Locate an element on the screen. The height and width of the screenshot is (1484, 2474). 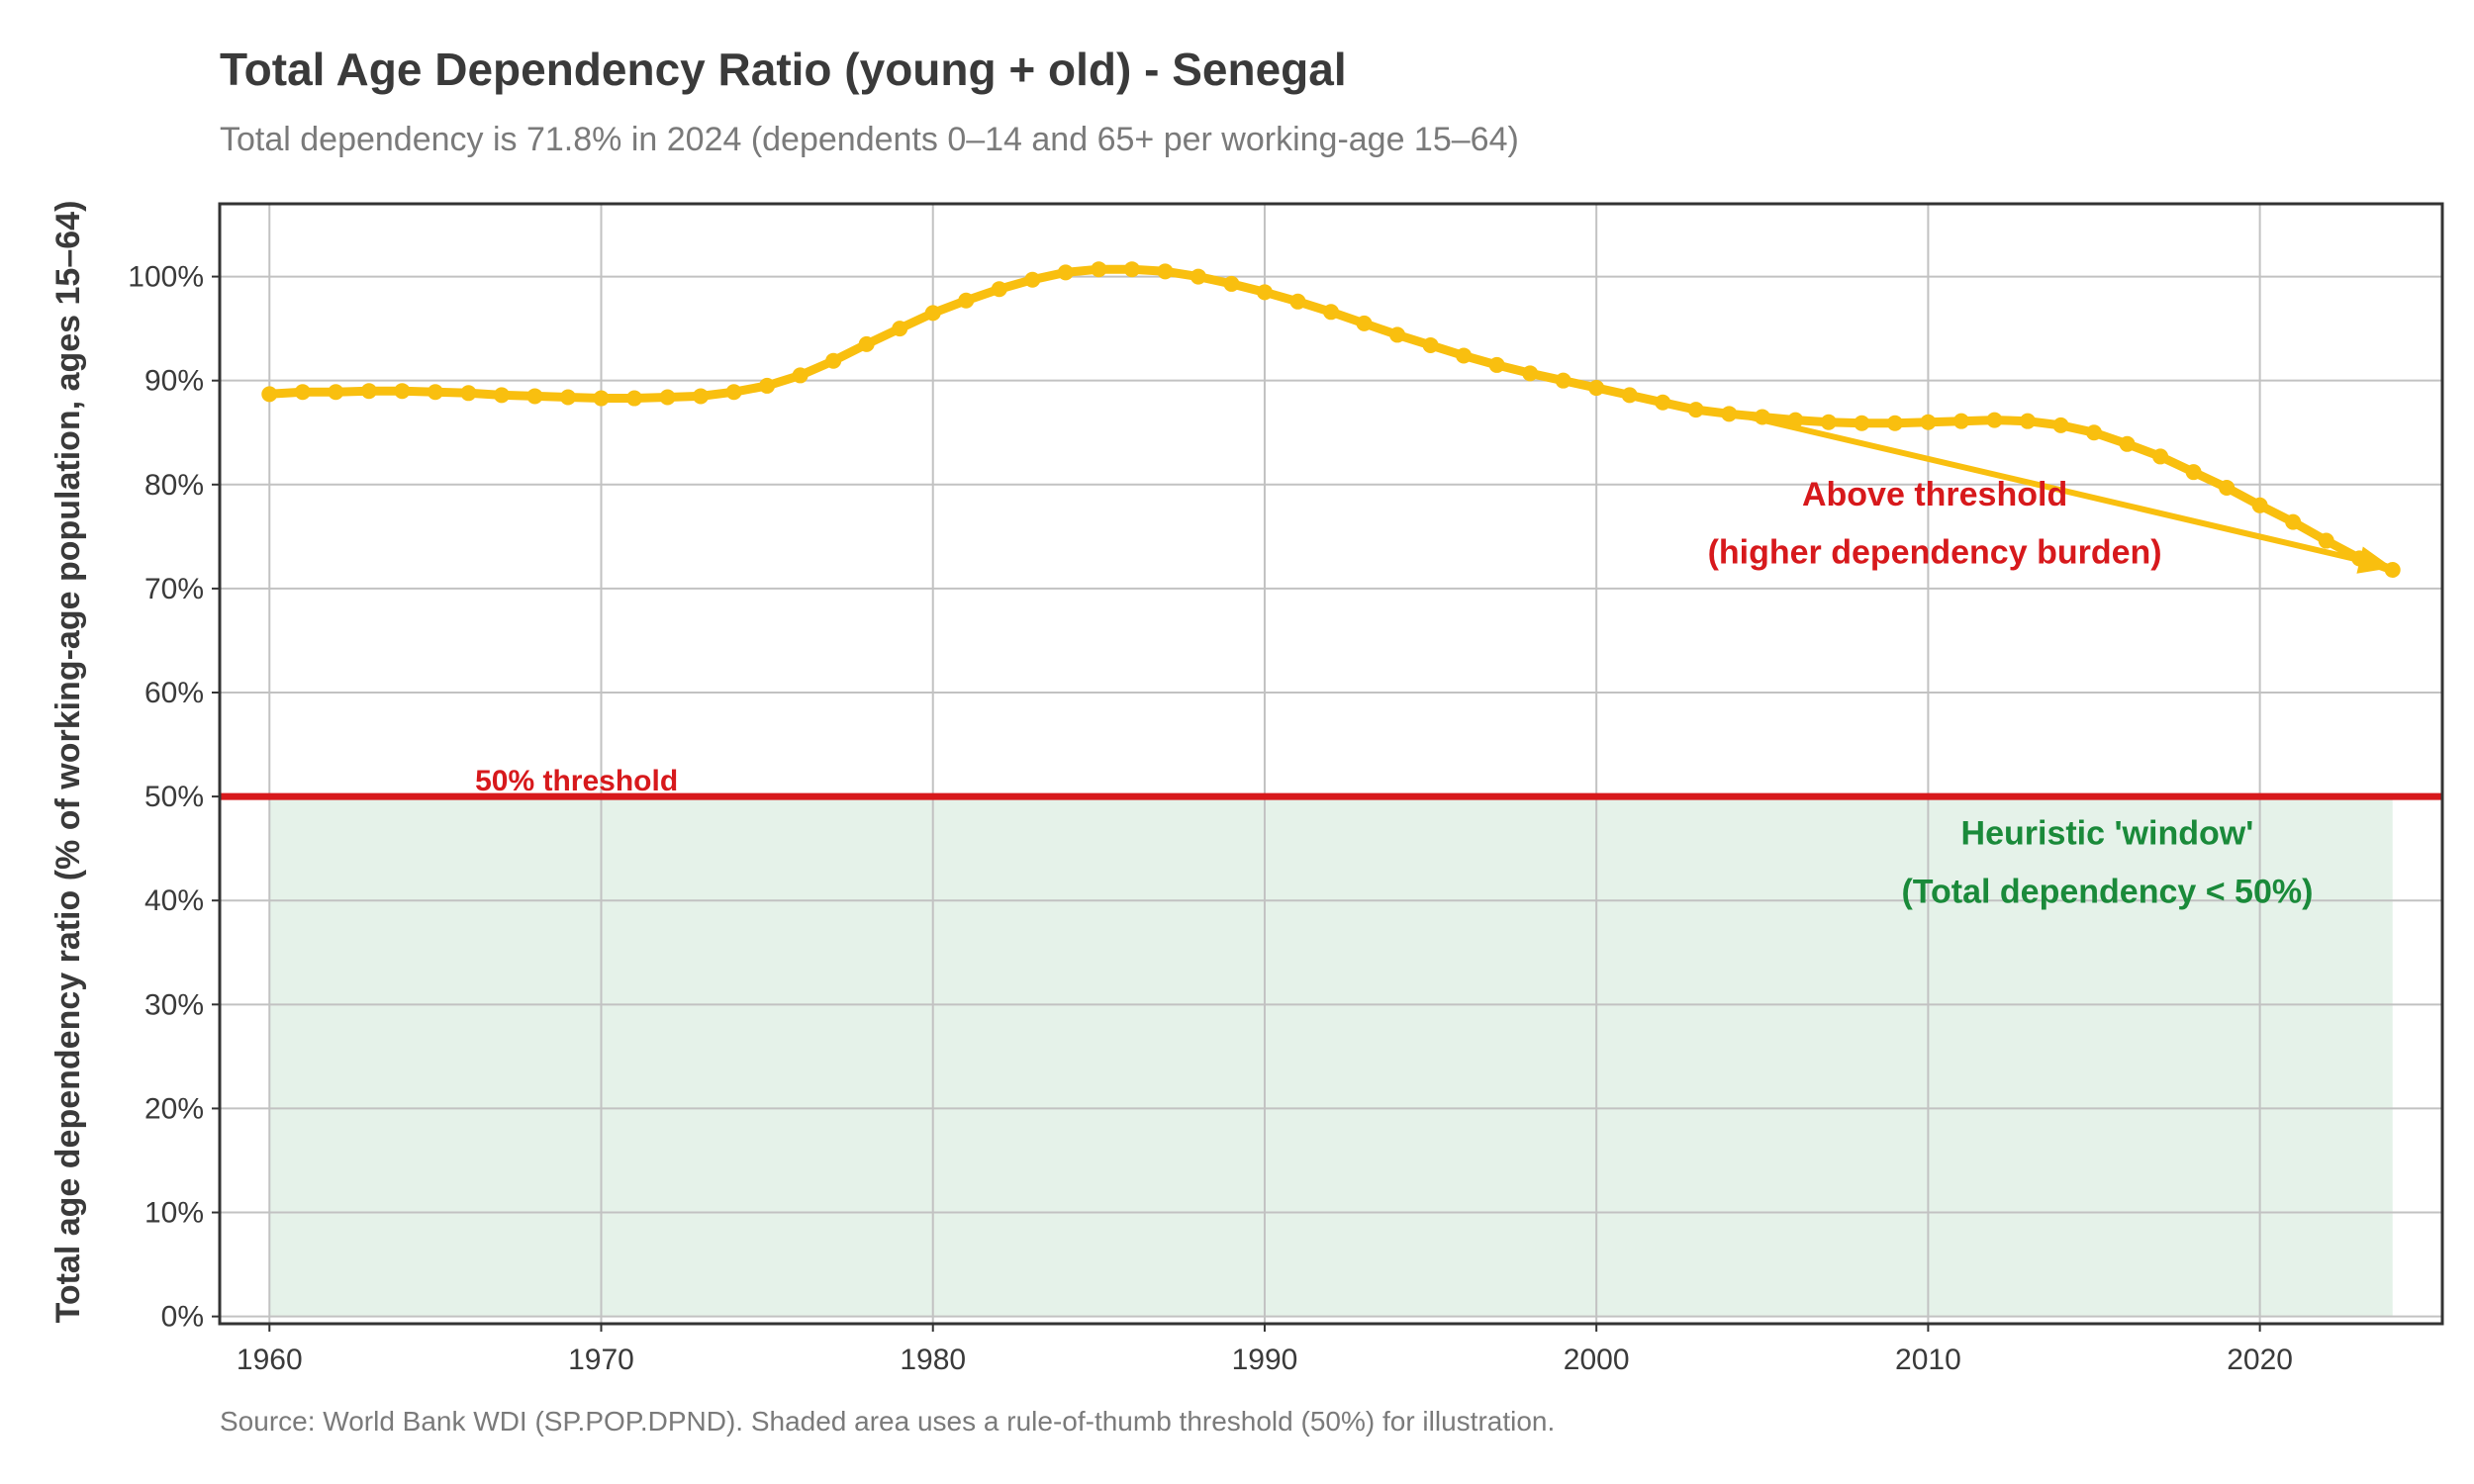
y-tick-label: 0% is located at coordinates (182, 1317).